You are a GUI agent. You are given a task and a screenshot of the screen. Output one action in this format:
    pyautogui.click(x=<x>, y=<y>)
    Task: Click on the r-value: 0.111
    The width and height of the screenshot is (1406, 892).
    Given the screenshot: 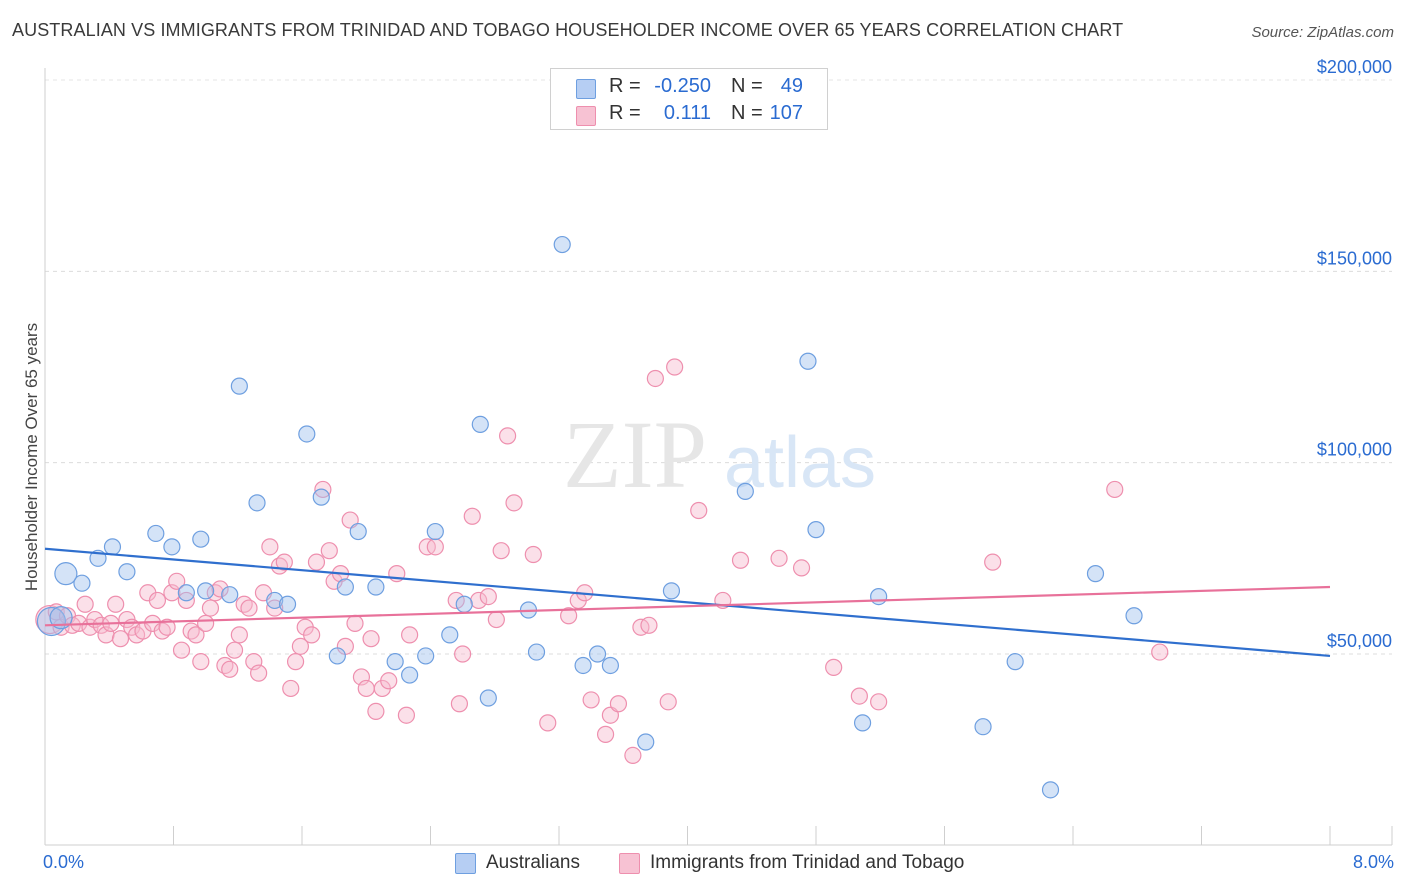 What is the action you would take?
    pyautogui.click(x=687, y=113)
    